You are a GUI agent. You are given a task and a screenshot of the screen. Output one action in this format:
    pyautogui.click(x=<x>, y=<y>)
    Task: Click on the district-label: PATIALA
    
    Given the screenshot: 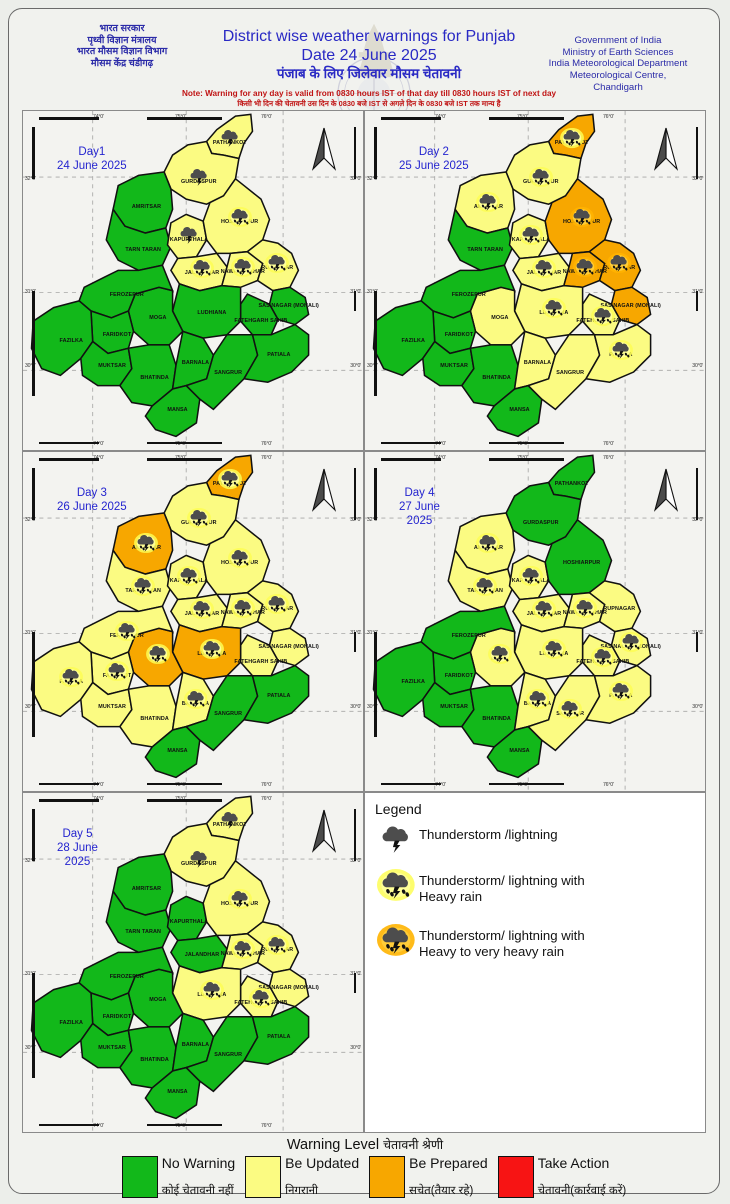 What is the action you would take?
    pyautogui.click(x=279, y=354)
    